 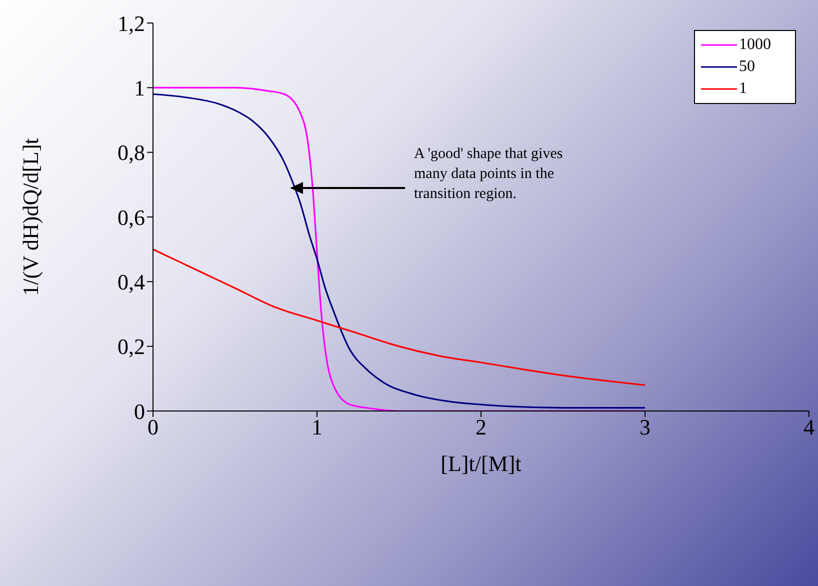 What do you see at coordinates (139, 411) in the screenshot?
I see `y-tick-label: 0` at bounding box center [139, 411].